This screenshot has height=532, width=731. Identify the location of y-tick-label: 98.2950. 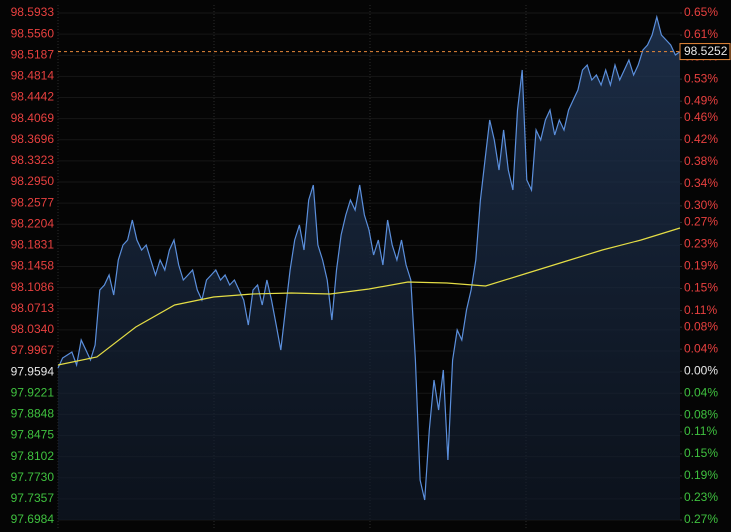
(33, 181).